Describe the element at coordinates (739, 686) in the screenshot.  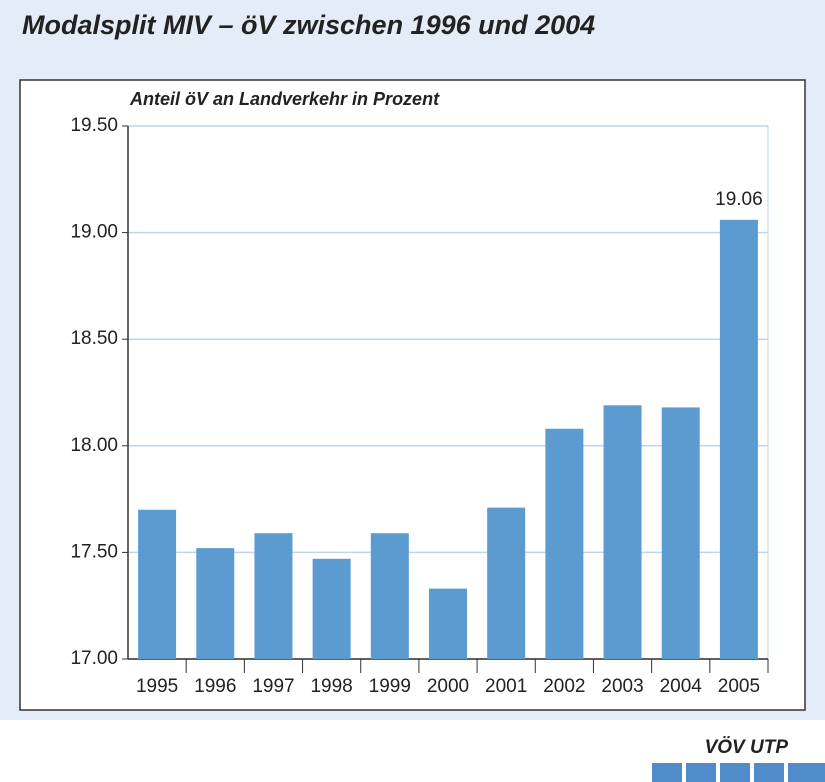
I see `x-tick-label: 2005` at that location.